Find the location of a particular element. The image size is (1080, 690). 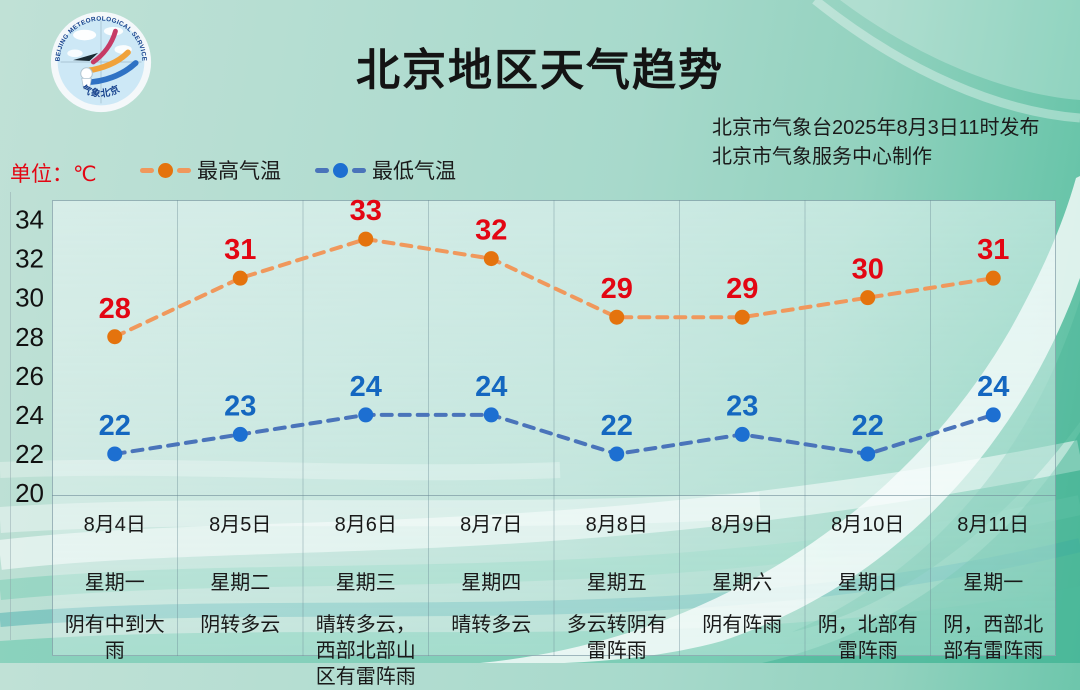

beijing-meteorological-logo: BEIJING METEOROLOGICAL SERVICE 气象北京 is located at coordinates (101, 62).